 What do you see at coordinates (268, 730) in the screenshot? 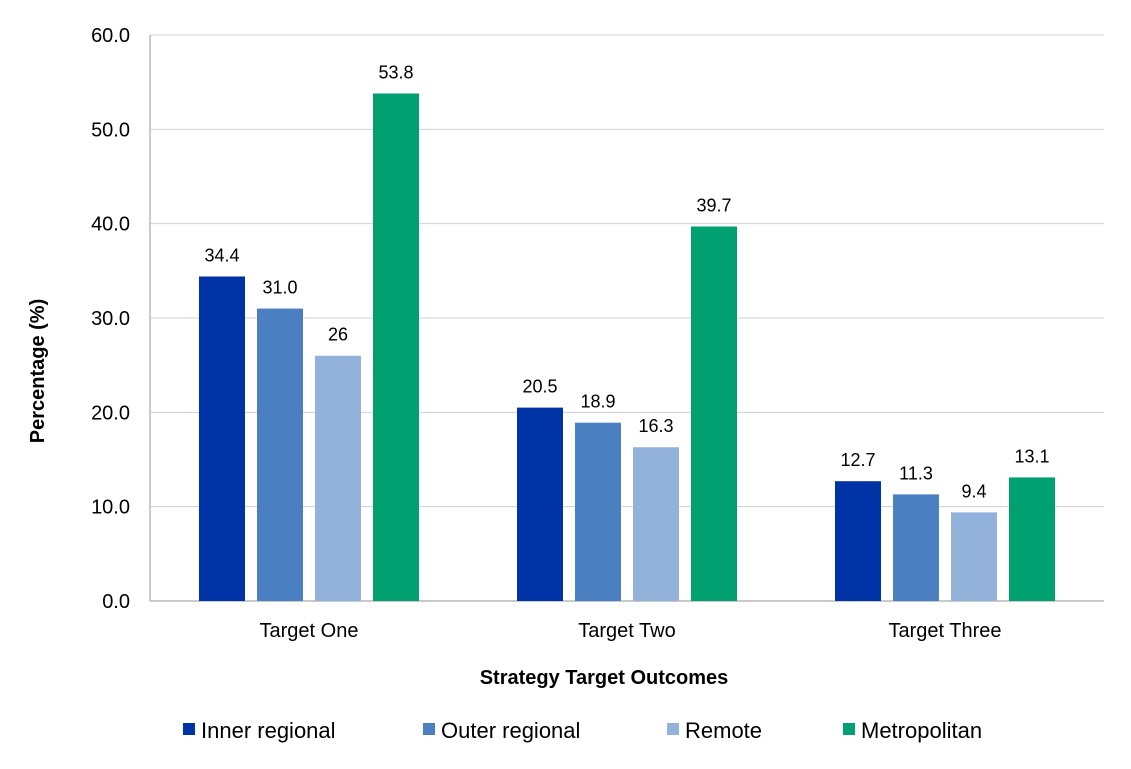
I see `legend-label: Inner regional` at bounding box center [268, 730].